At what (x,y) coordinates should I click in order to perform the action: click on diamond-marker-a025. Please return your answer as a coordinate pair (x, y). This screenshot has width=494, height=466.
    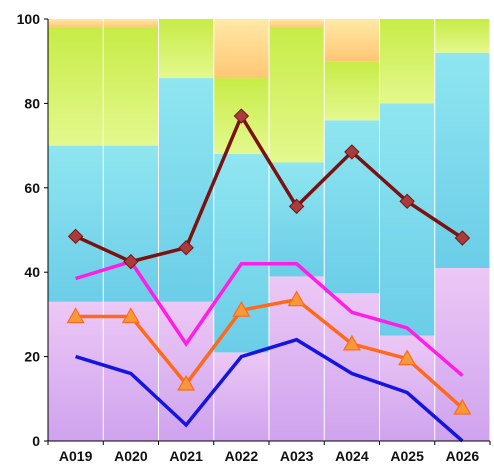
    Looking at the image, I should click on (407, 201).